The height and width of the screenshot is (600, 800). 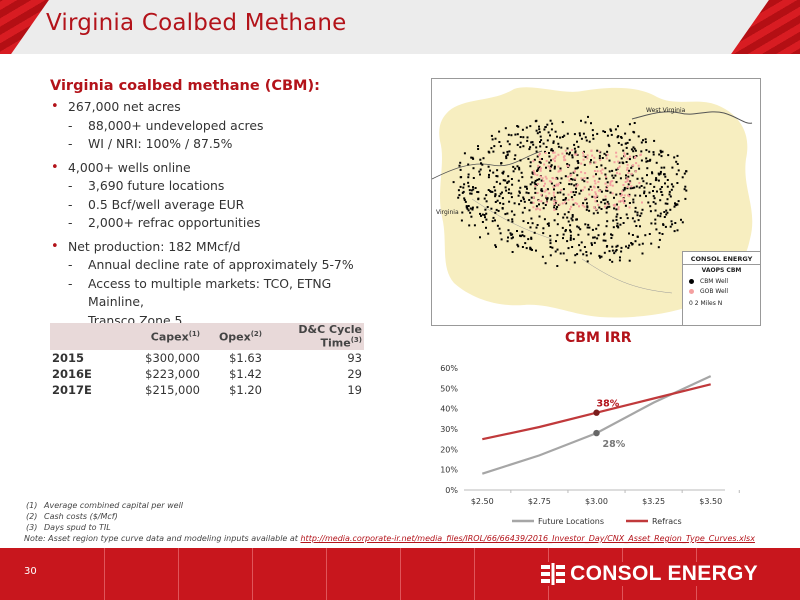 What do you see at coordinates (714, 291) in the screenshot?
I see `legend-label: GOB Well` at bounding box center [714, 291].